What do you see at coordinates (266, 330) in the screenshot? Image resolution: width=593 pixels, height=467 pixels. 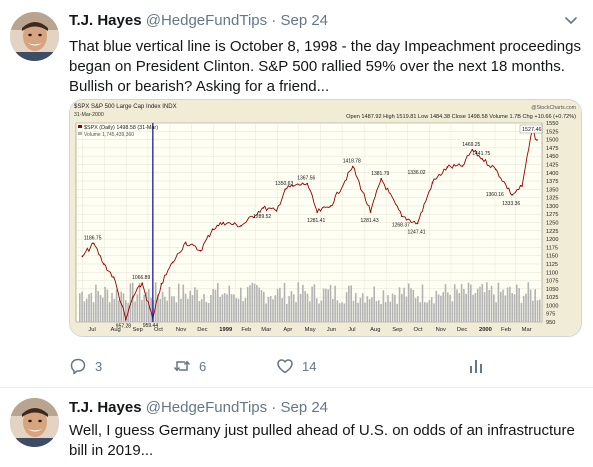 I see `x-tick-label: Mar` at bounding box center [266, 330].